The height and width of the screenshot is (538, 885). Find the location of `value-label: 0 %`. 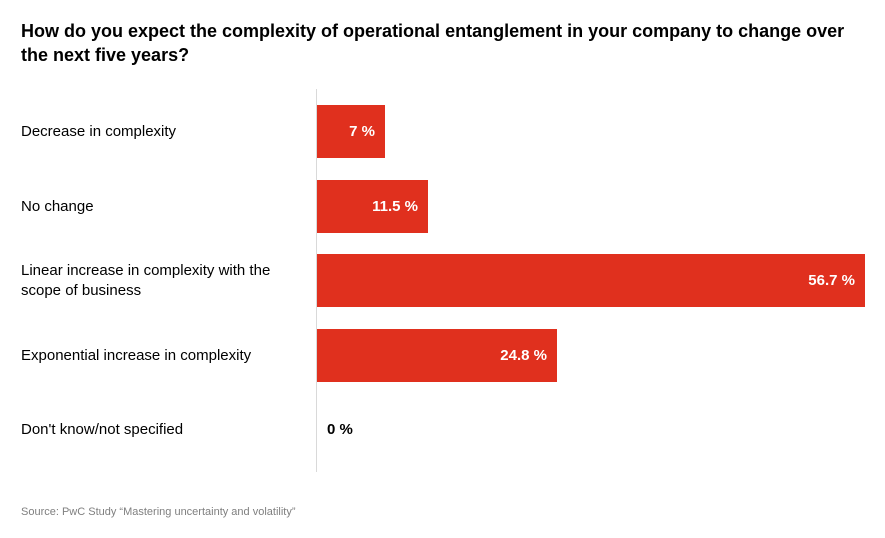

value-label: 0 % is located at coordinates (340, 429).